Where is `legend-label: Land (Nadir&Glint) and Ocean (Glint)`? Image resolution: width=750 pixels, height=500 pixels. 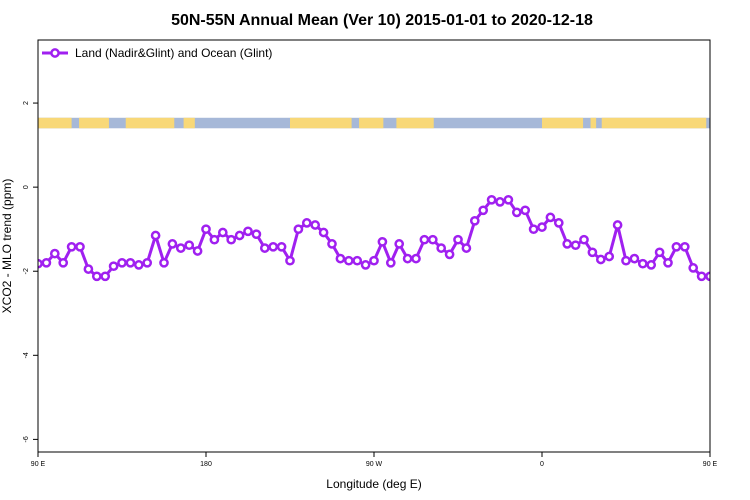
legend-label: Land (Nadir&Glint) and Ocean (Glint) is located at coordinates (173, 53).